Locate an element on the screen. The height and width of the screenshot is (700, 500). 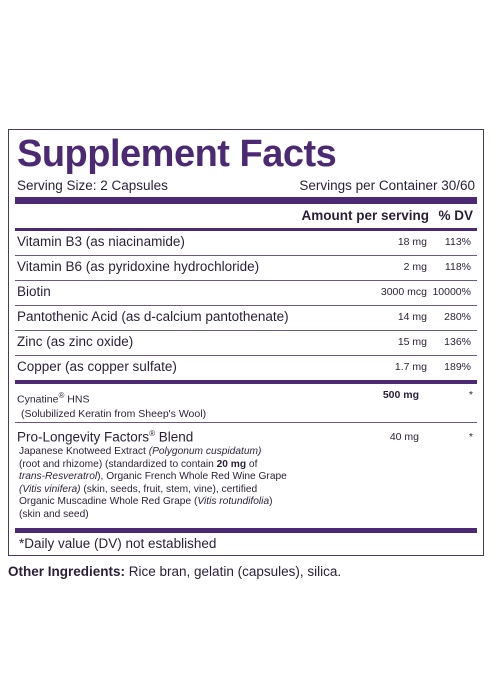
cynatine-dv: * is located at coordinates (470, 395).